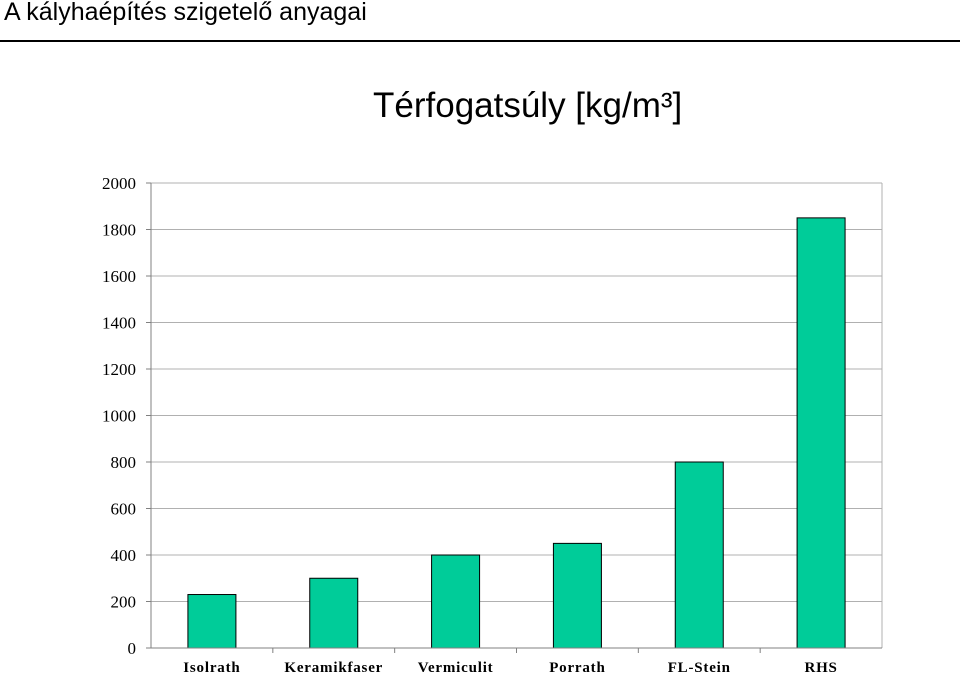 This screenshot has width=960, height=674. Describe the element at coordinates (821, 433) in the screenshot. I see `bar-rhs` at that location.